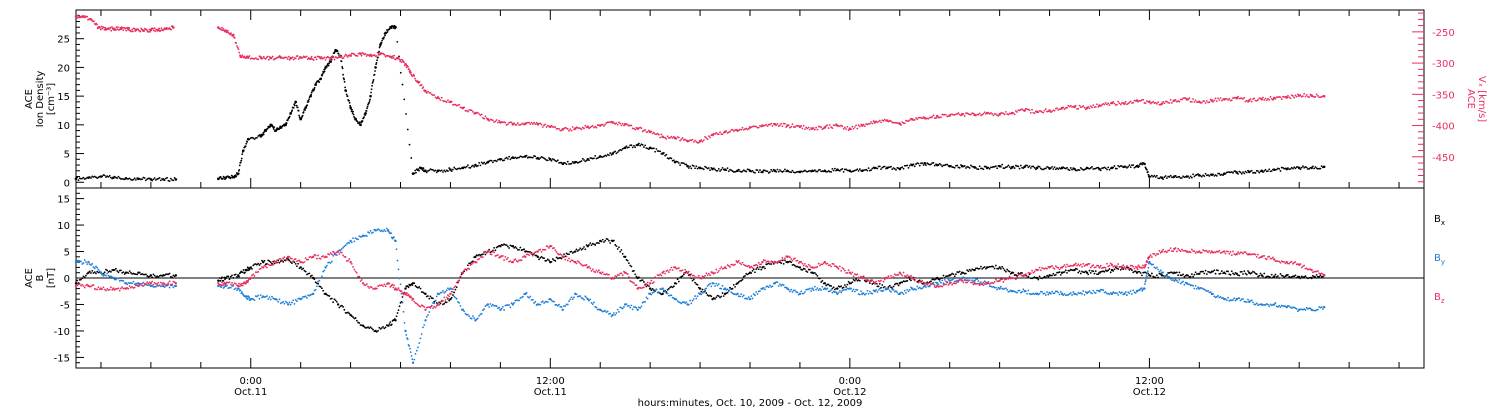 The width and height of the screenshot is (1500, 410). Describe the element at coordinates (67, 183) in the screenshot. I see `density-tick-label: 0` at that location.